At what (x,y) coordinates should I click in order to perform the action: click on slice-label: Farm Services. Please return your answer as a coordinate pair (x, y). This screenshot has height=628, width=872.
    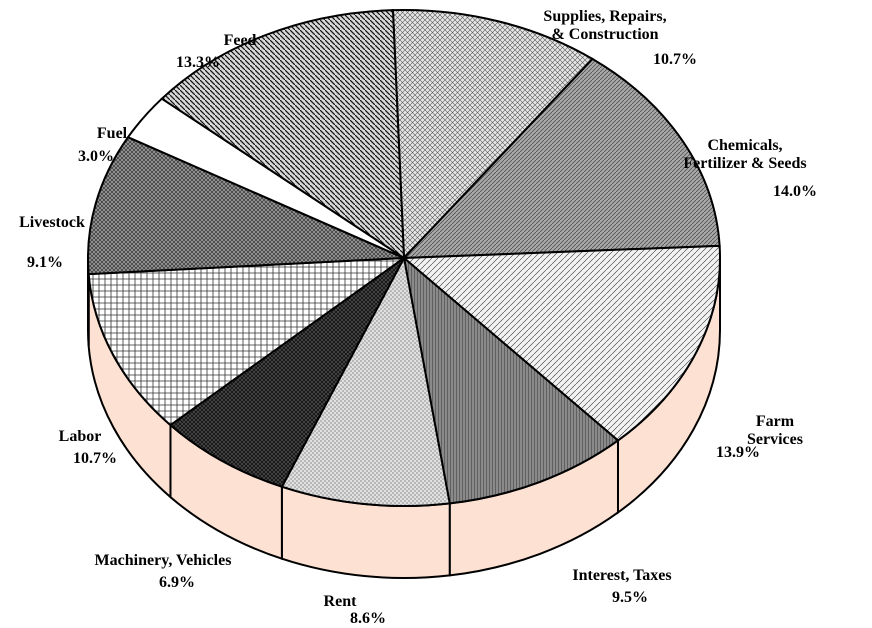
    Looking at the image, I should click on (775, 430).